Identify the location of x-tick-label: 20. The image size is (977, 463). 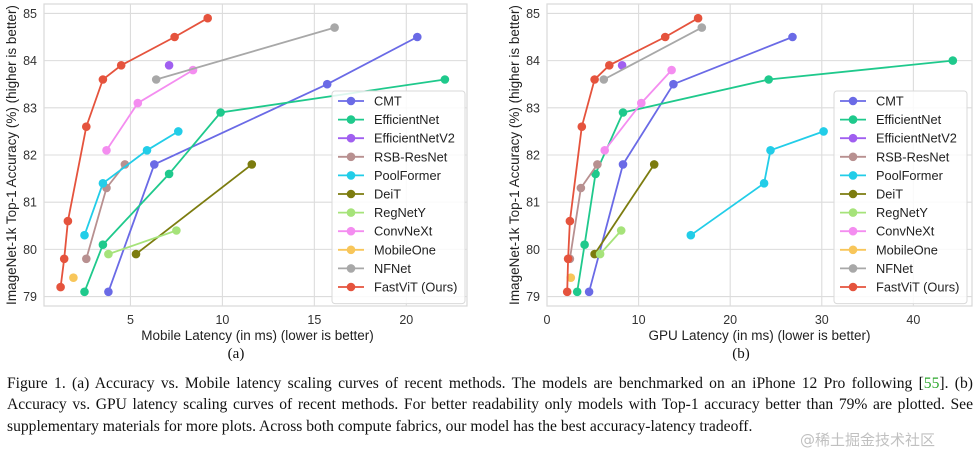
(730, 320).